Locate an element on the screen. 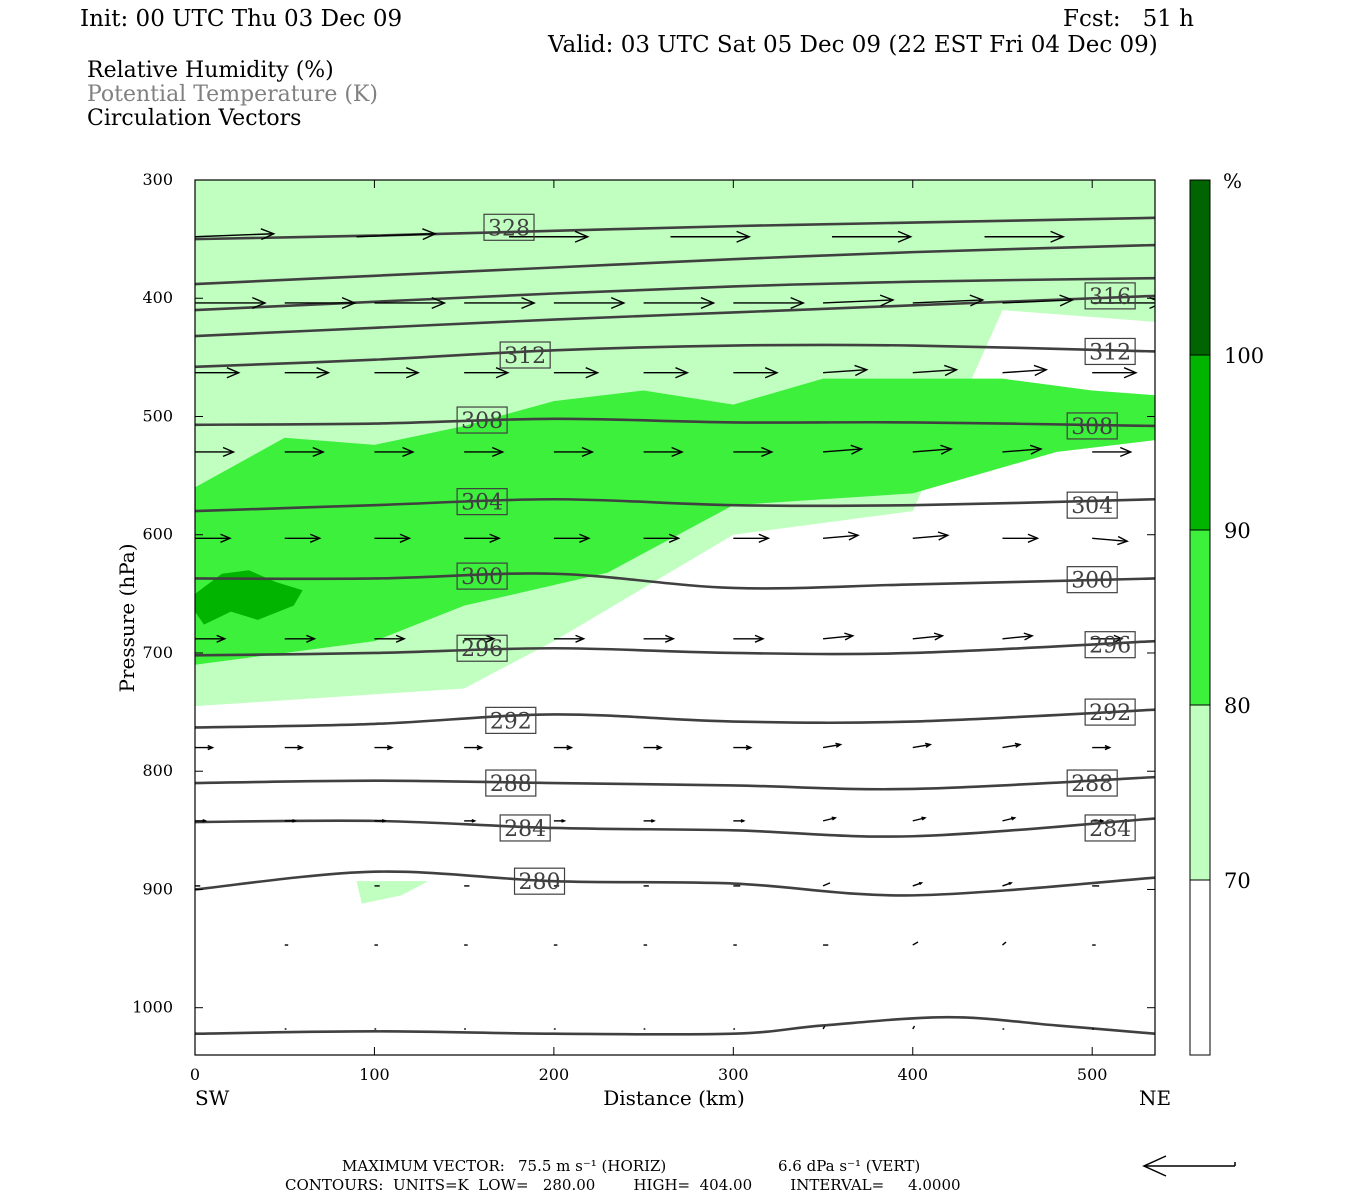 This screenshot has height=1200, width=1350. contour-label-text: 316 is located at coordinates (1110, 297).